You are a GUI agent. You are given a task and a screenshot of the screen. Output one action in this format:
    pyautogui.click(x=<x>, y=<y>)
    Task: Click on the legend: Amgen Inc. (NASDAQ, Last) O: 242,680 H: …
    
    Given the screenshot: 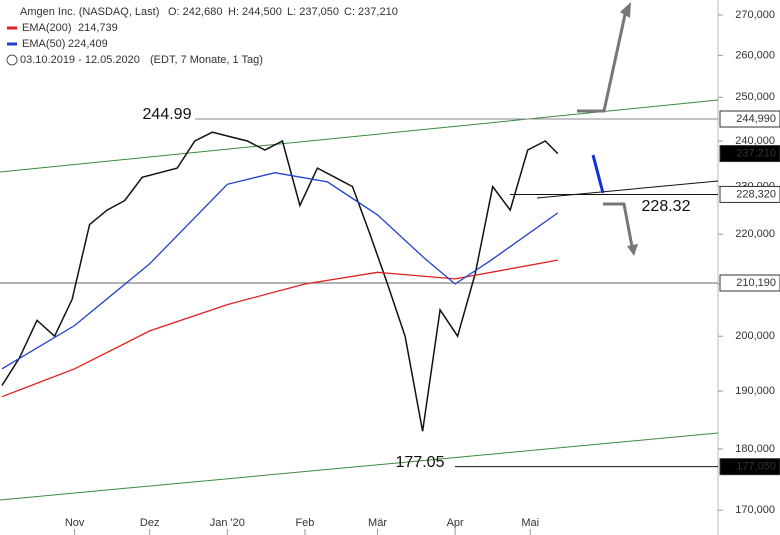 What is the action you would take?
    pyautogui.click(x=202, y=36)
    